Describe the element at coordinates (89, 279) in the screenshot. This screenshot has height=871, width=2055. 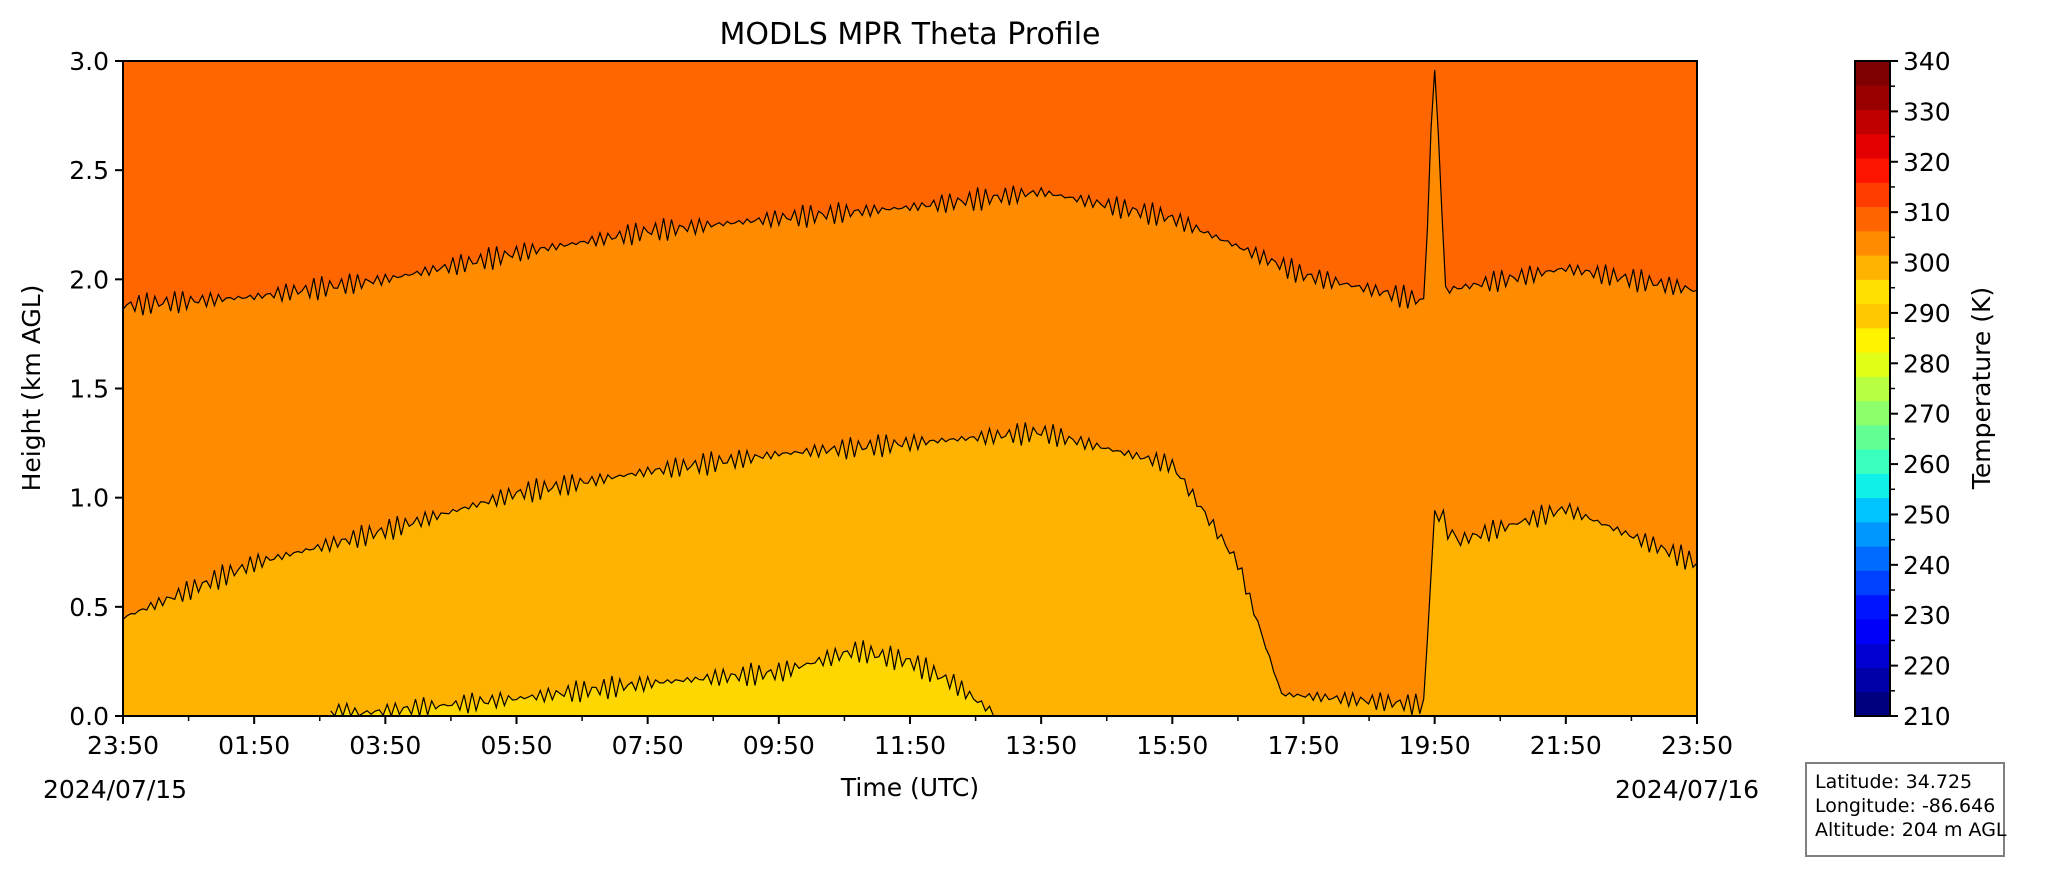
I see `y-tick-label: 2.0` at that location.